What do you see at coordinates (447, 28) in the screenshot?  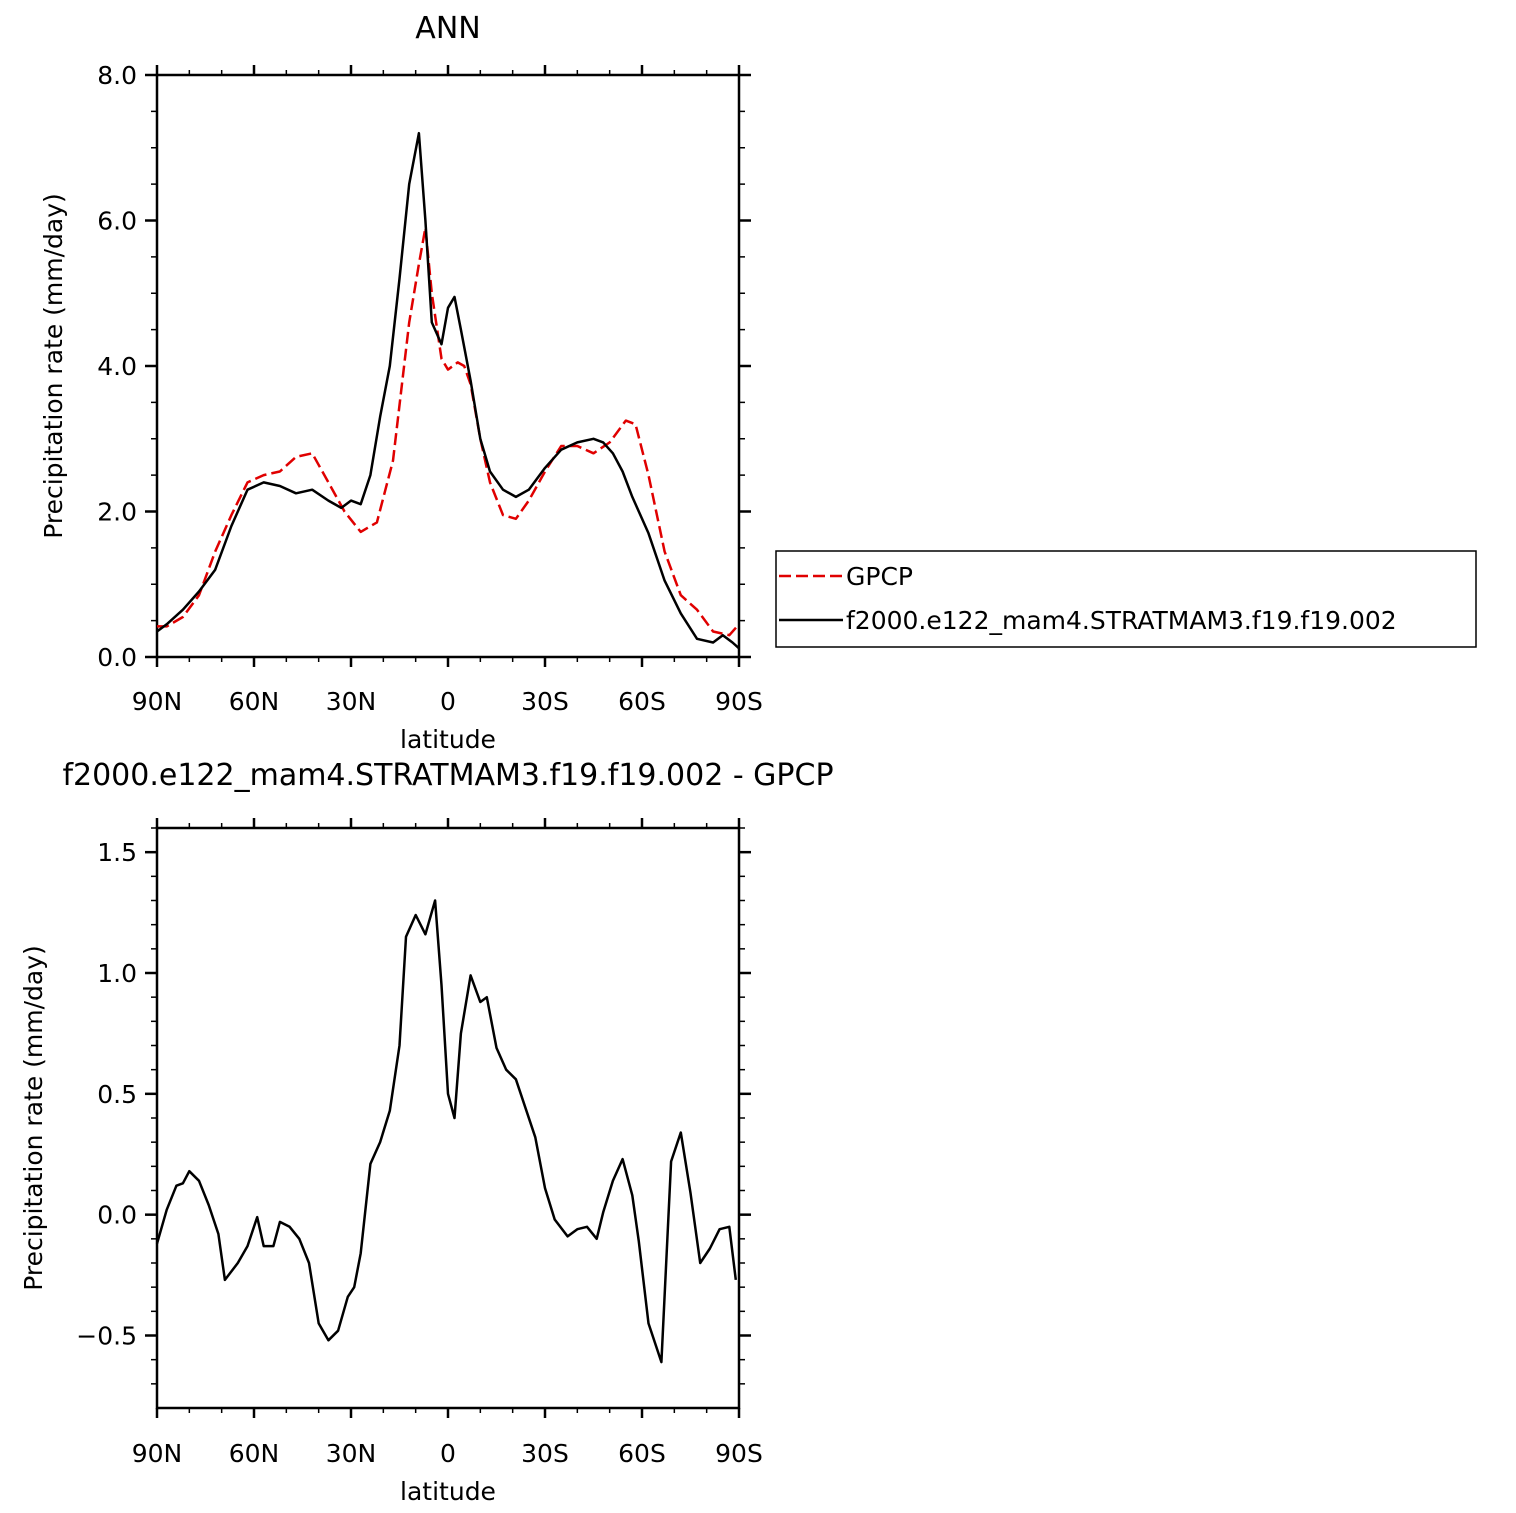 I see `chart-title: ANN` at bounding box center [447, 28].